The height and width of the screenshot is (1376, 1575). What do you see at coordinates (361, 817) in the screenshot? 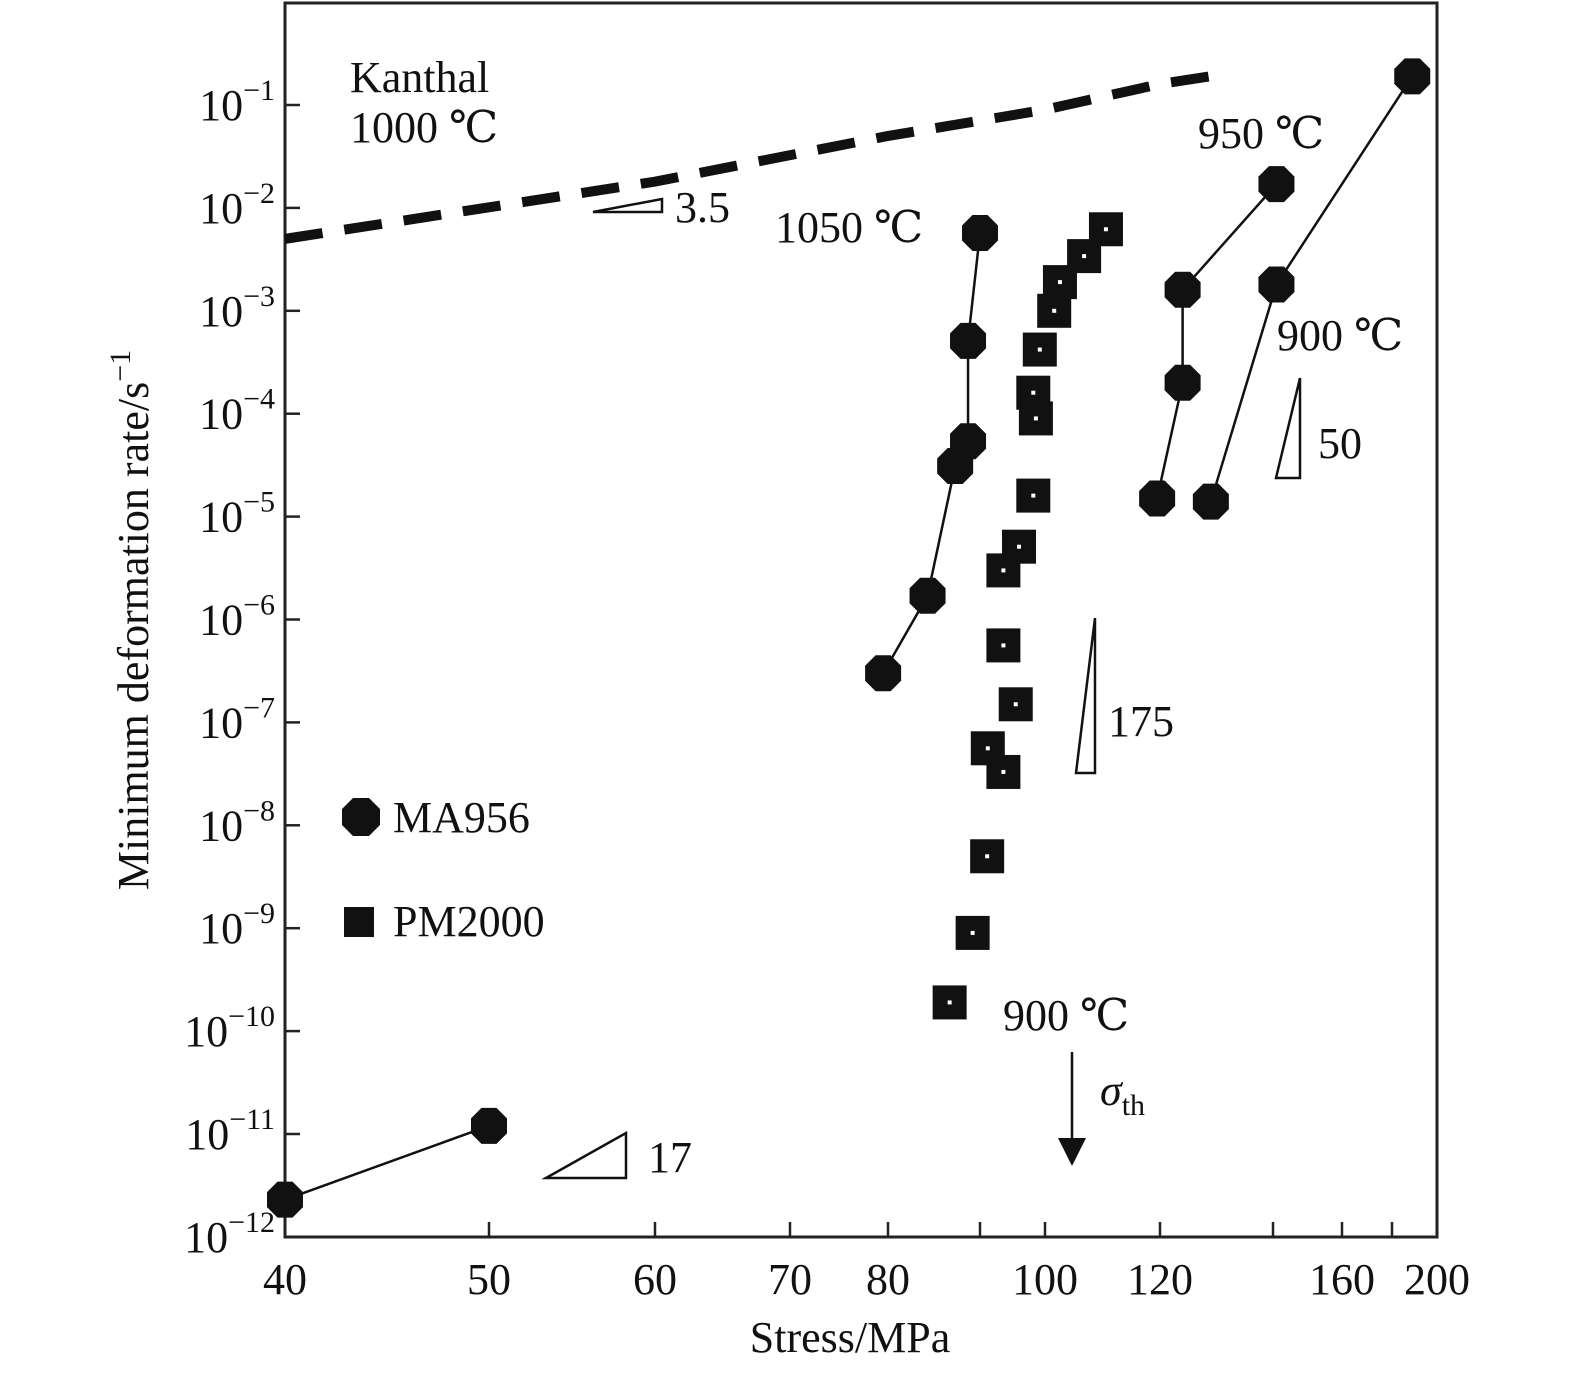
I see `legend-marker-ma956` at bounding box center [361, 817].